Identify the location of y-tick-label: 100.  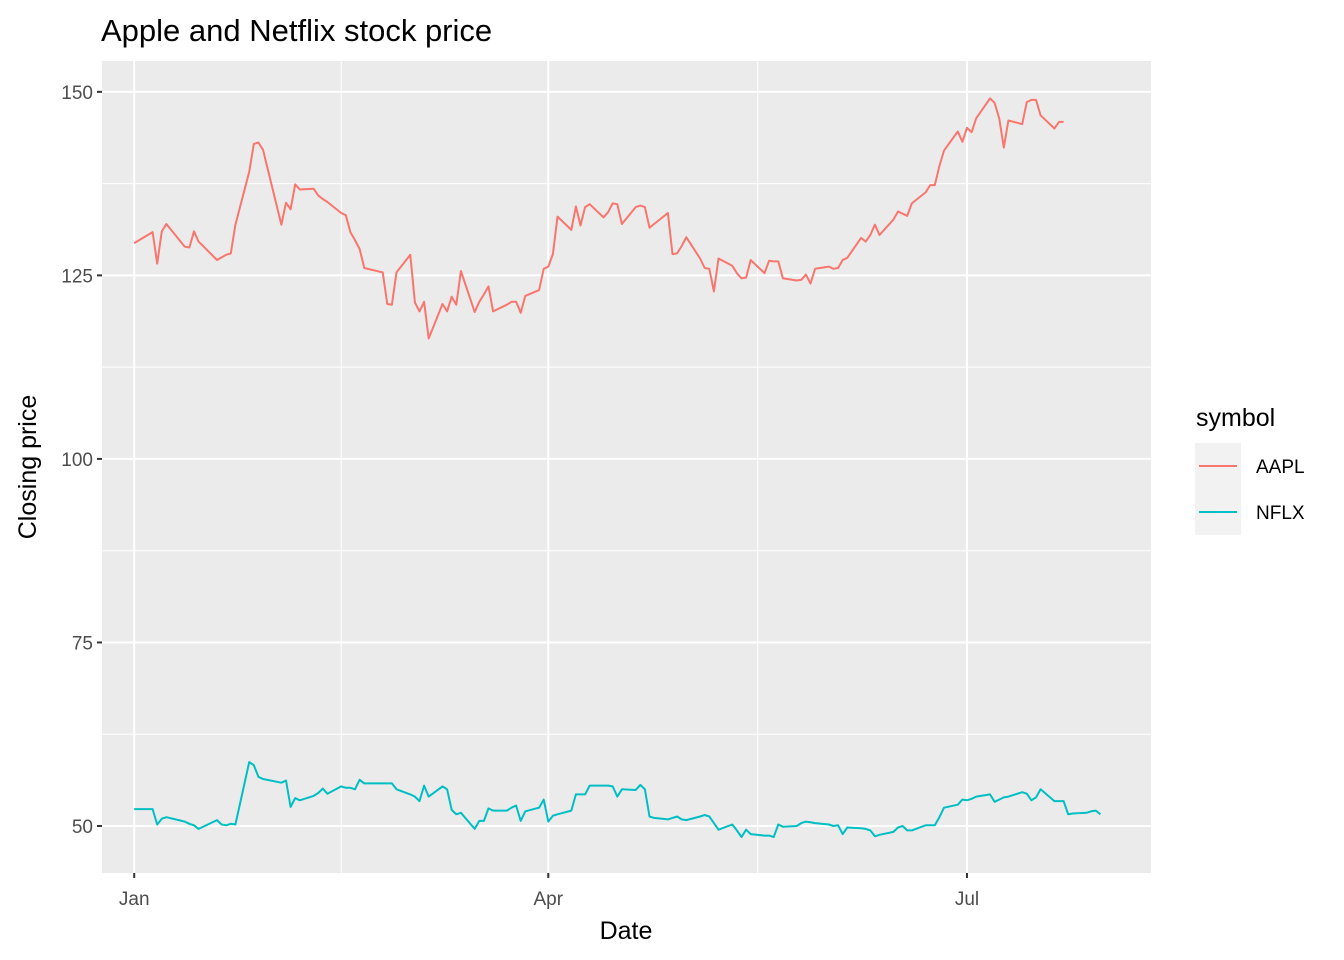
(77, 460).